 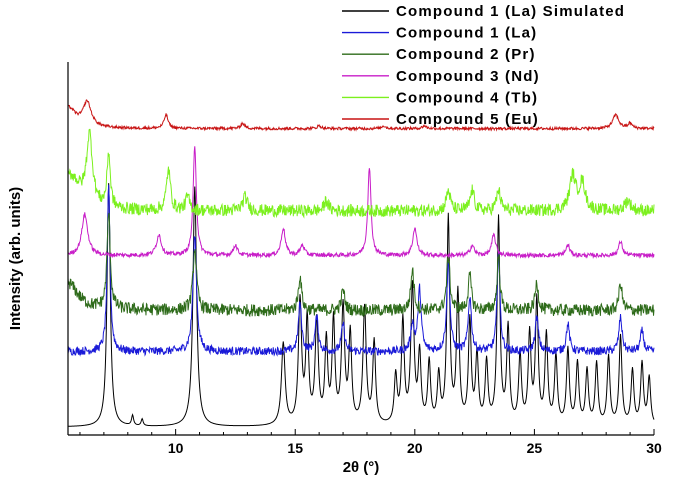 I want to click on x-axis-title: 2θ (°), so click(x=361, y=467).